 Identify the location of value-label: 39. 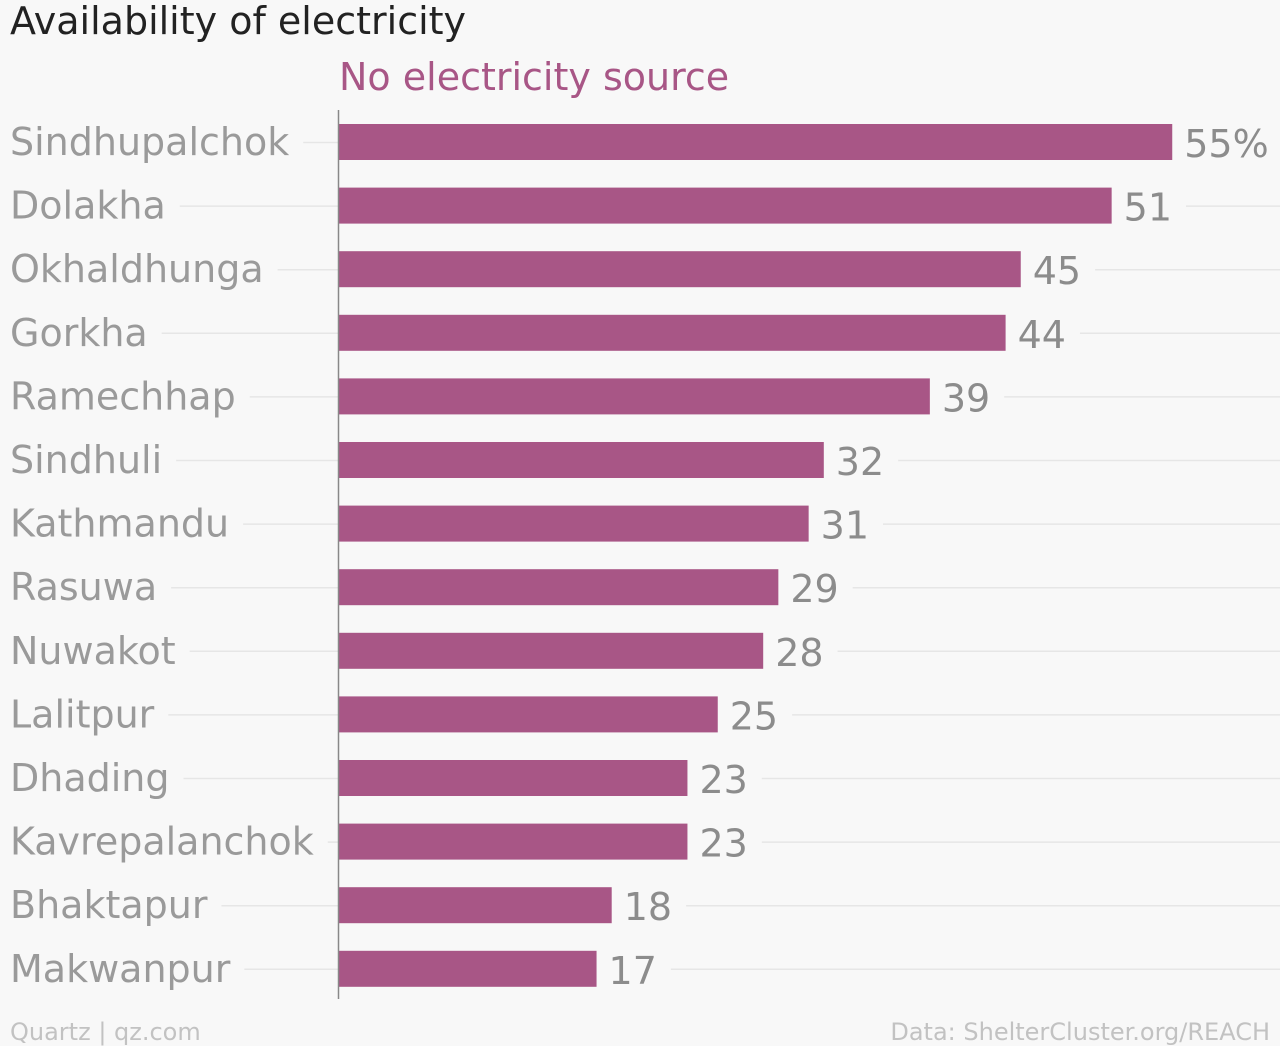
(966, 398).